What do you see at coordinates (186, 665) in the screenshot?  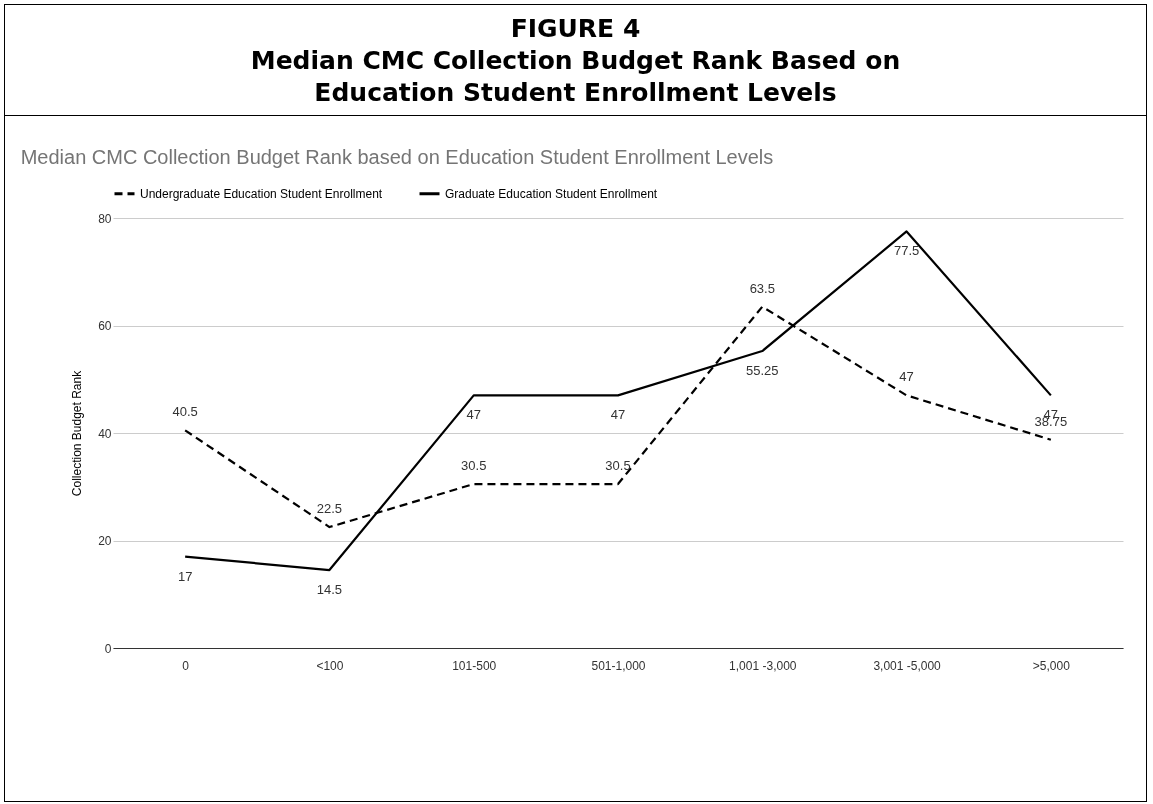 I see `x-tick-label: 0` at bounding box center [186, 665].